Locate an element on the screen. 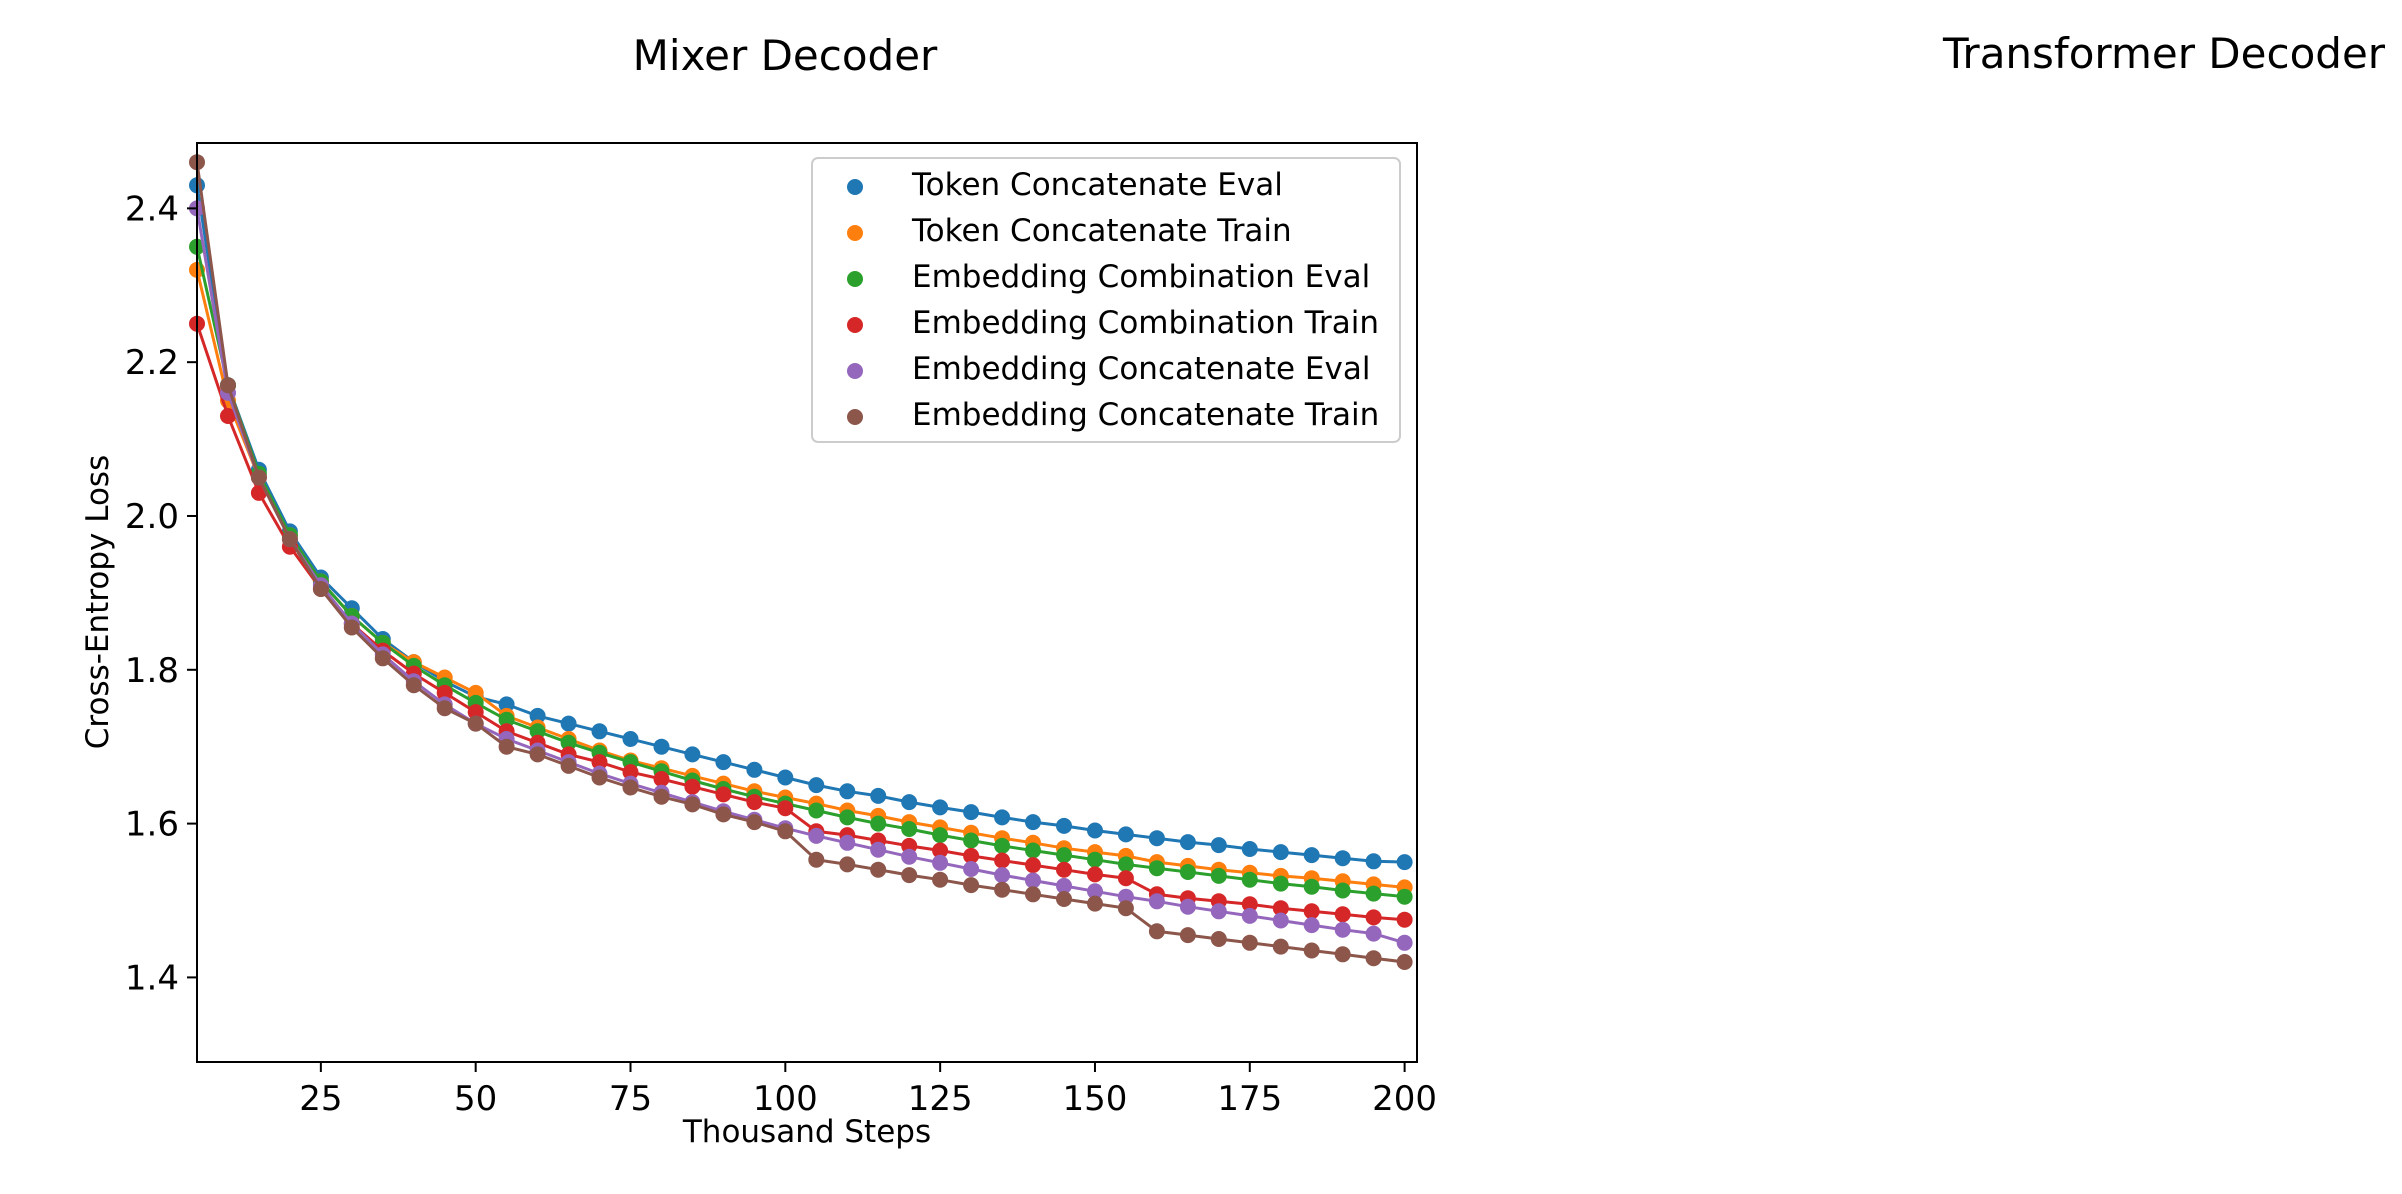 Image resolution: width=2402 pixels, height=1194 pixels. legend-label: Token Concatenate Train is located at coordinates (1101, 231).